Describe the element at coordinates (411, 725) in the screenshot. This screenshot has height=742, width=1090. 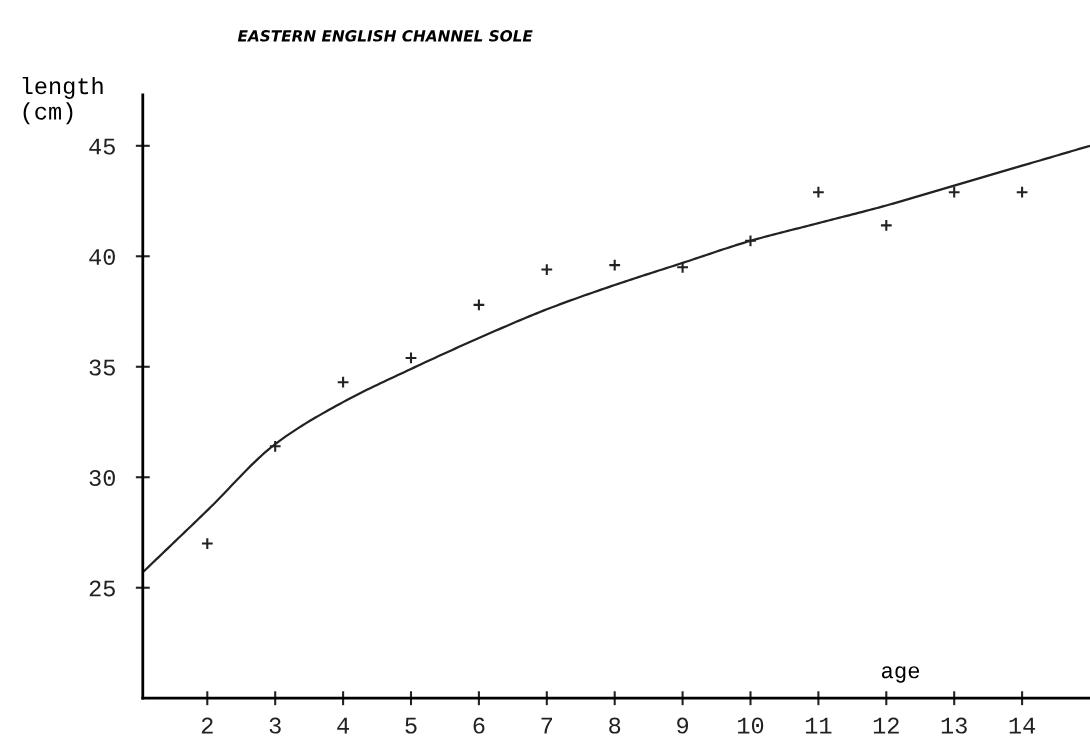
I see `x-tick-label: 5` at that location.